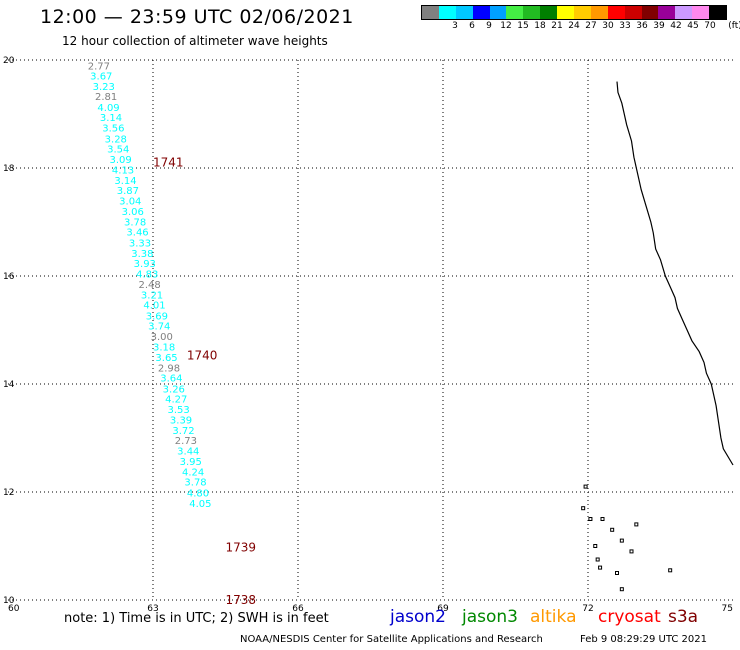  I want to click on longitude-tick-label: 60, so click(14, 609).